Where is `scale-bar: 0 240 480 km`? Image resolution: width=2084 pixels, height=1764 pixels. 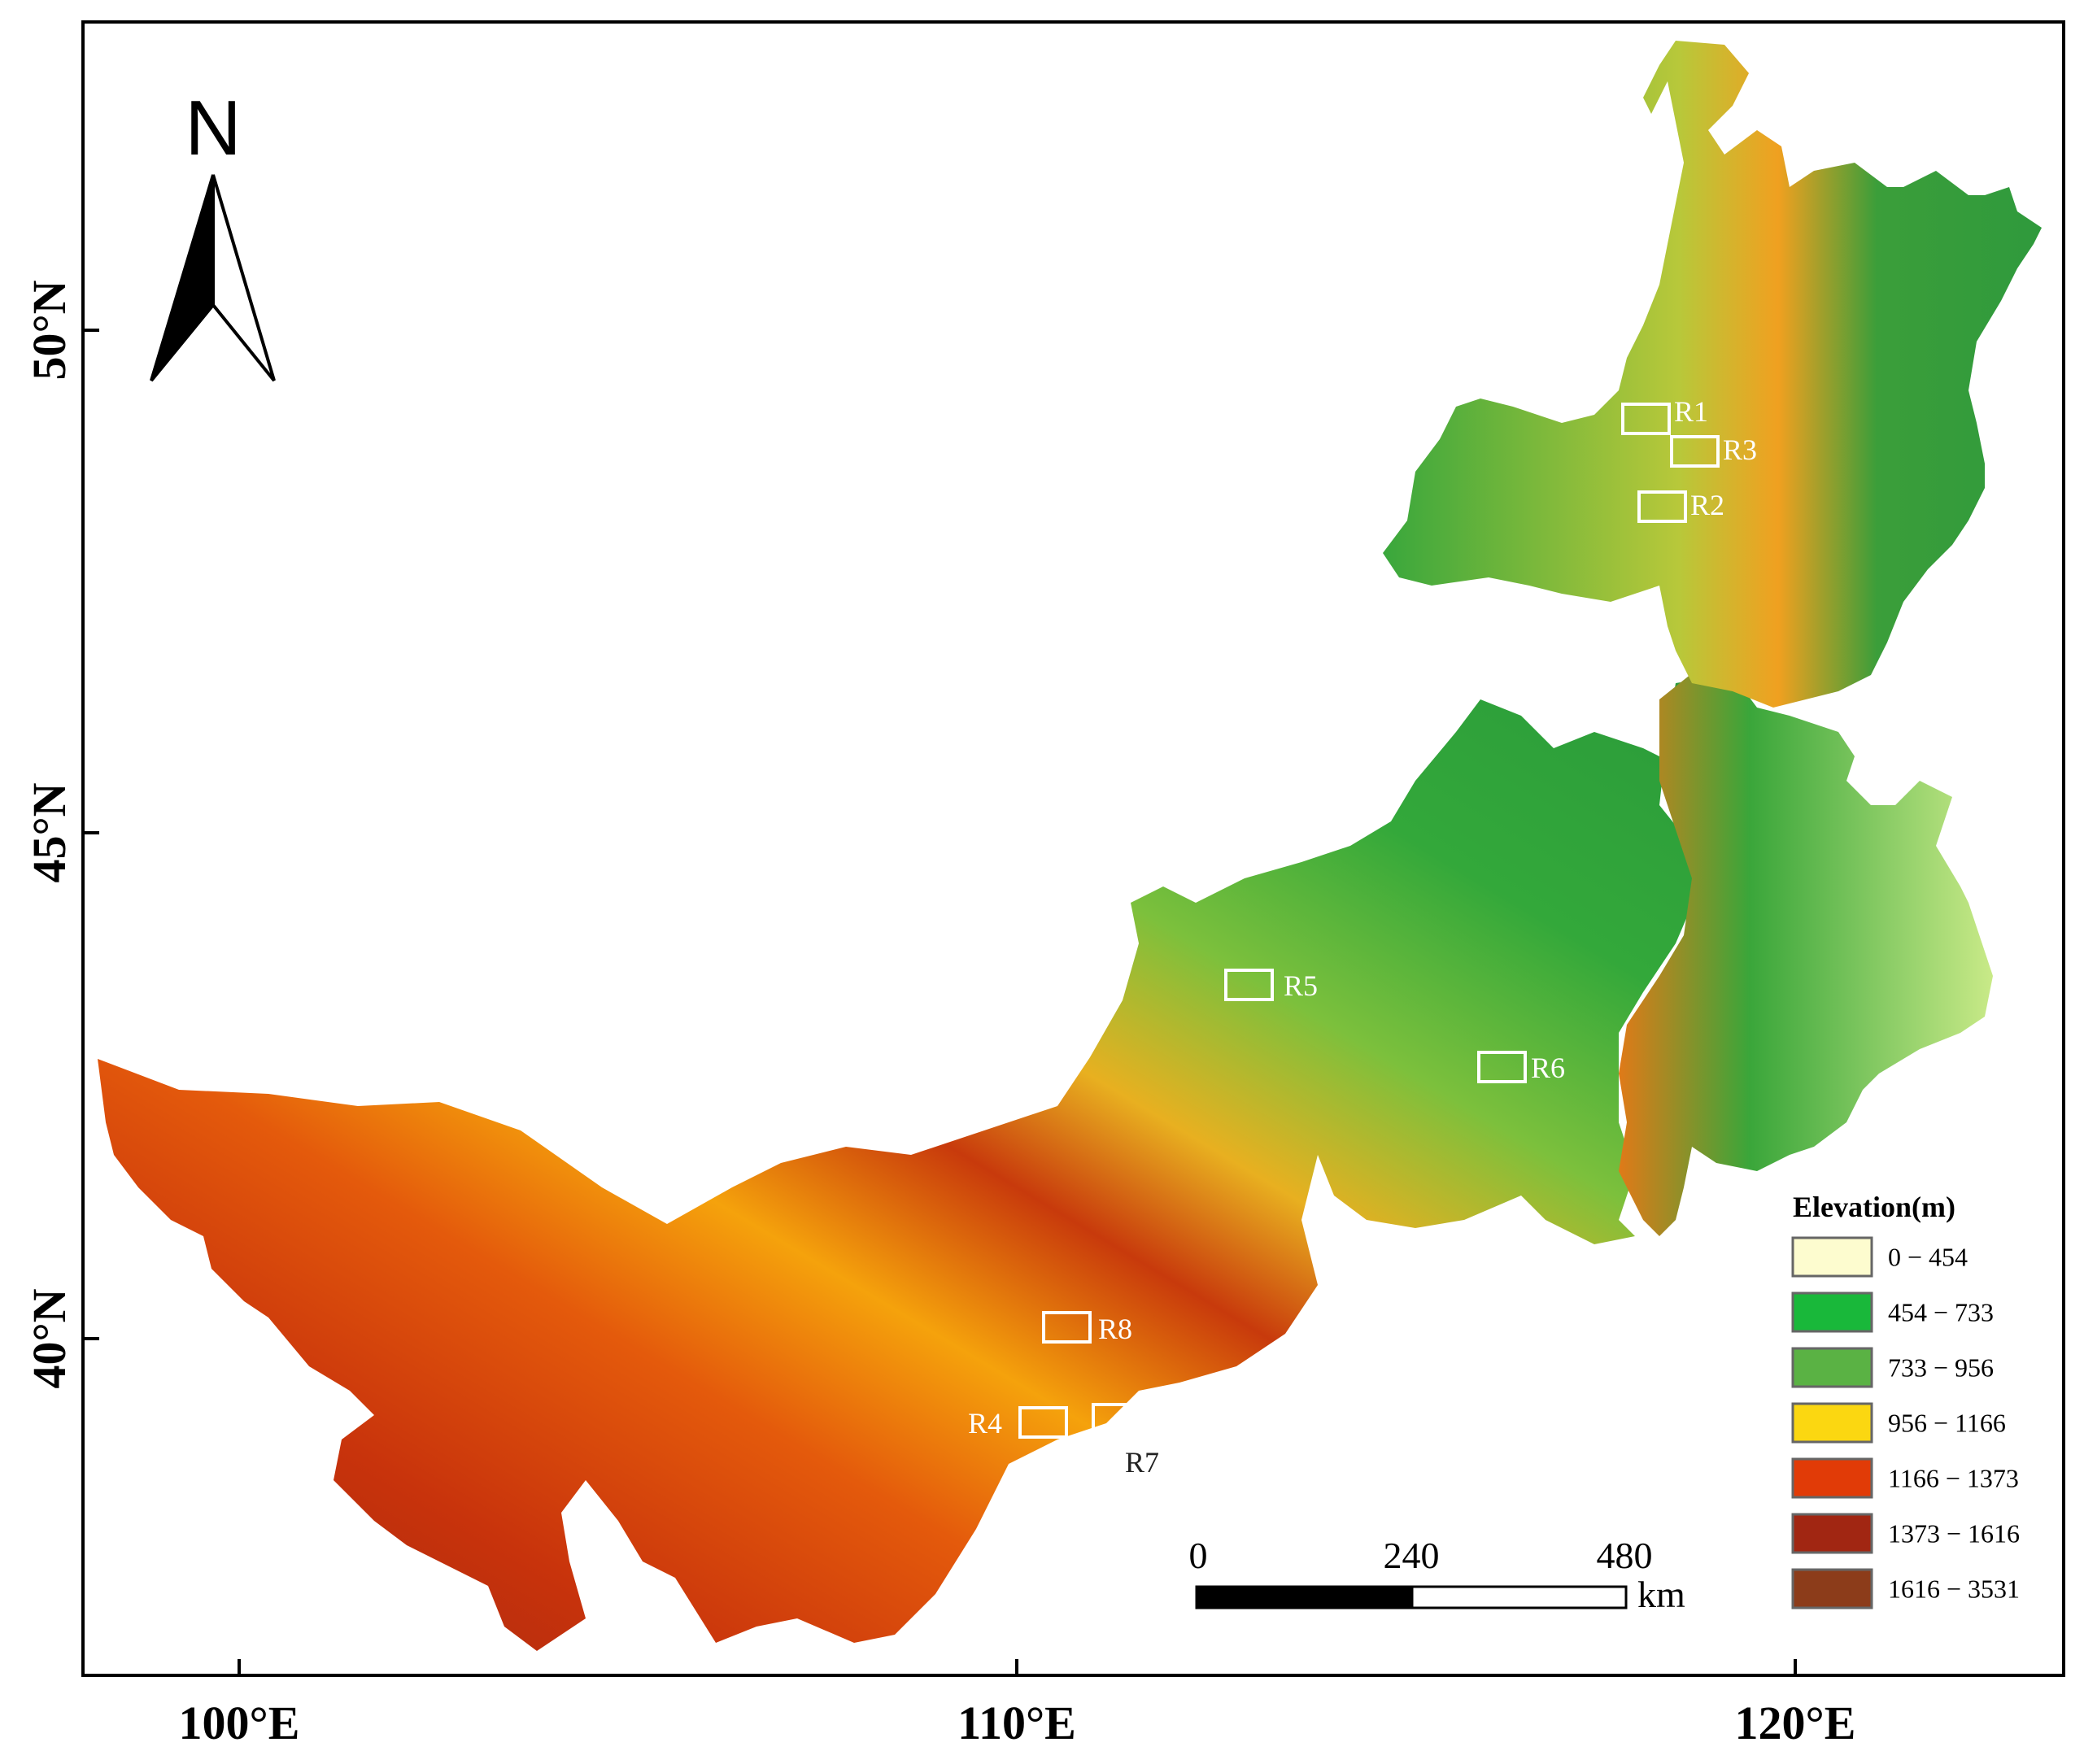
scale-bar: 0 240 480 km is located at coordinates (1437, 1575).